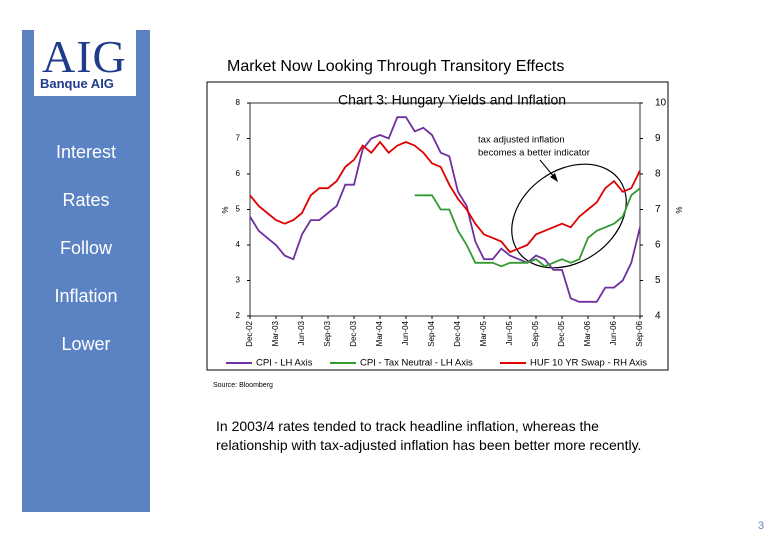 The width and height of the screenshot is (780, 540). Describe the element at coordinates (587, 333) in the screenshot. I see `x-tick-label: Mar-06` at that location.